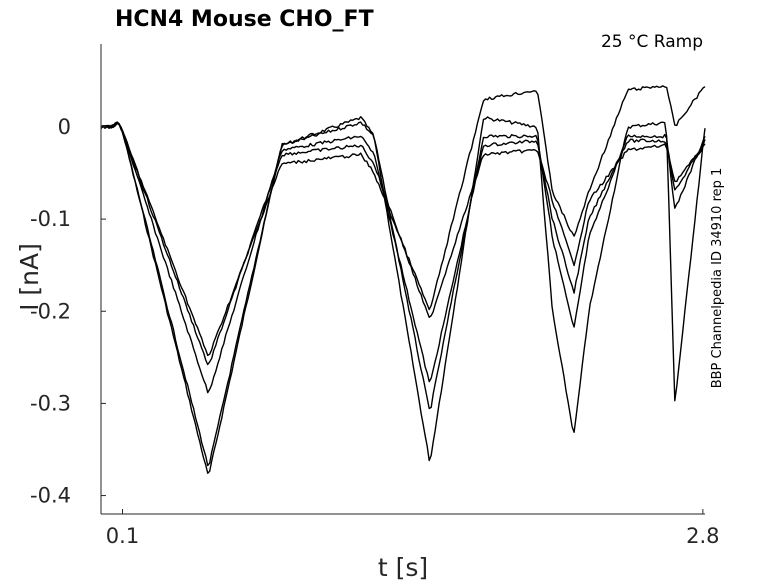 The image size is (778, 583). Describe the element at coordinates (702, 536) in the screenshot. I see `x-tick-label: 2.8` at that location.